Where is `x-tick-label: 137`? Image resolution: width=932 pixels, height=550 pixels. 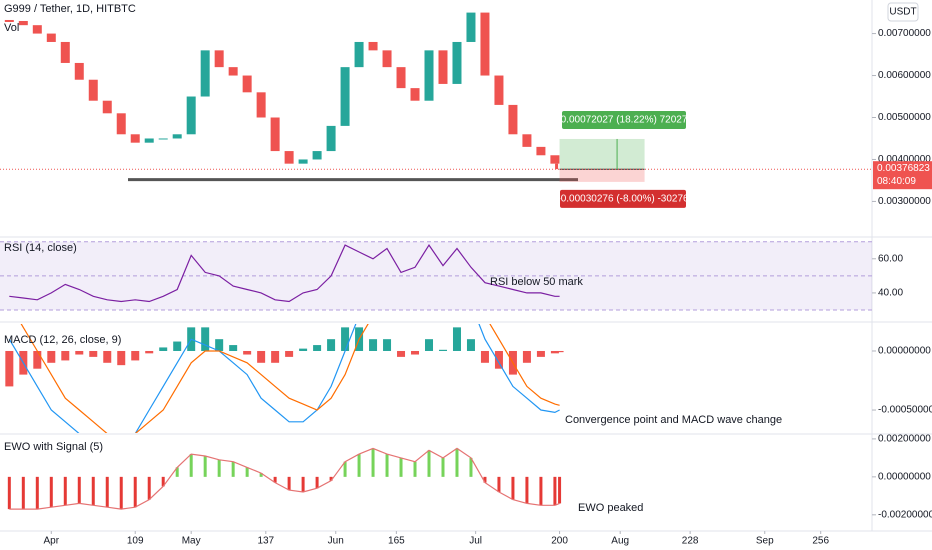 x-tick-label: 137 is located at coordinates (265, 541).